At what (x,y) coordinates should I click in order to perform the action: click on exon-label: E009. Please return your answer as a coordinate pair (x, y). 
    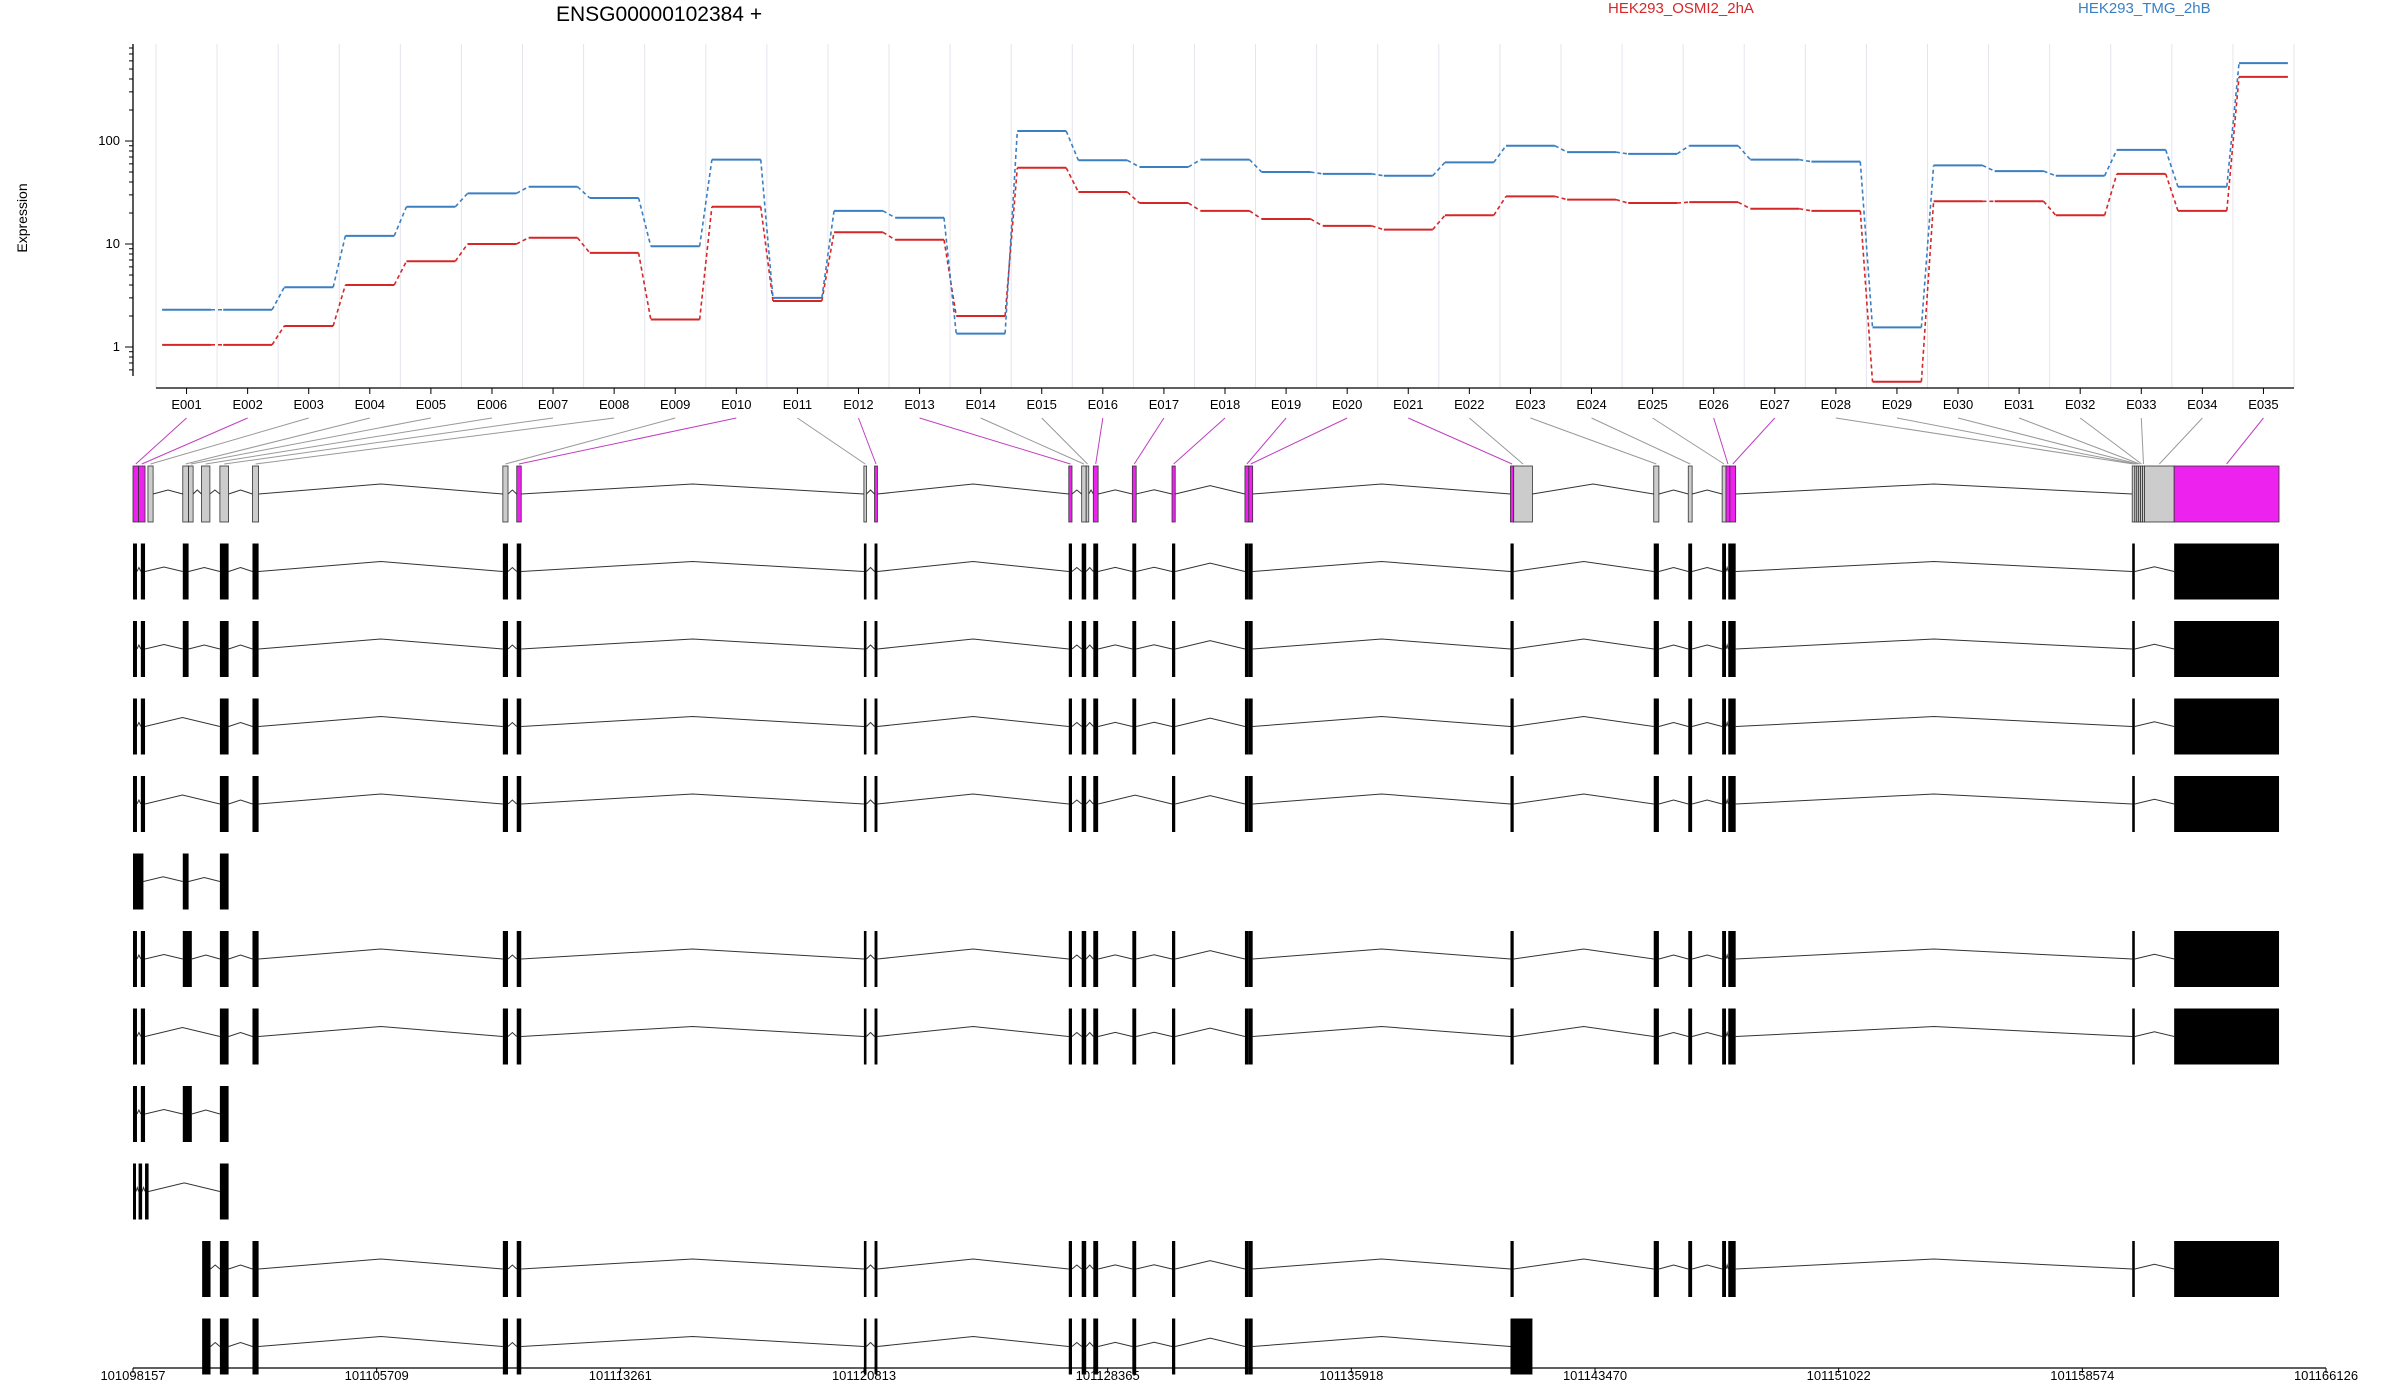
    Looking at the image, I should click on (675, 404).